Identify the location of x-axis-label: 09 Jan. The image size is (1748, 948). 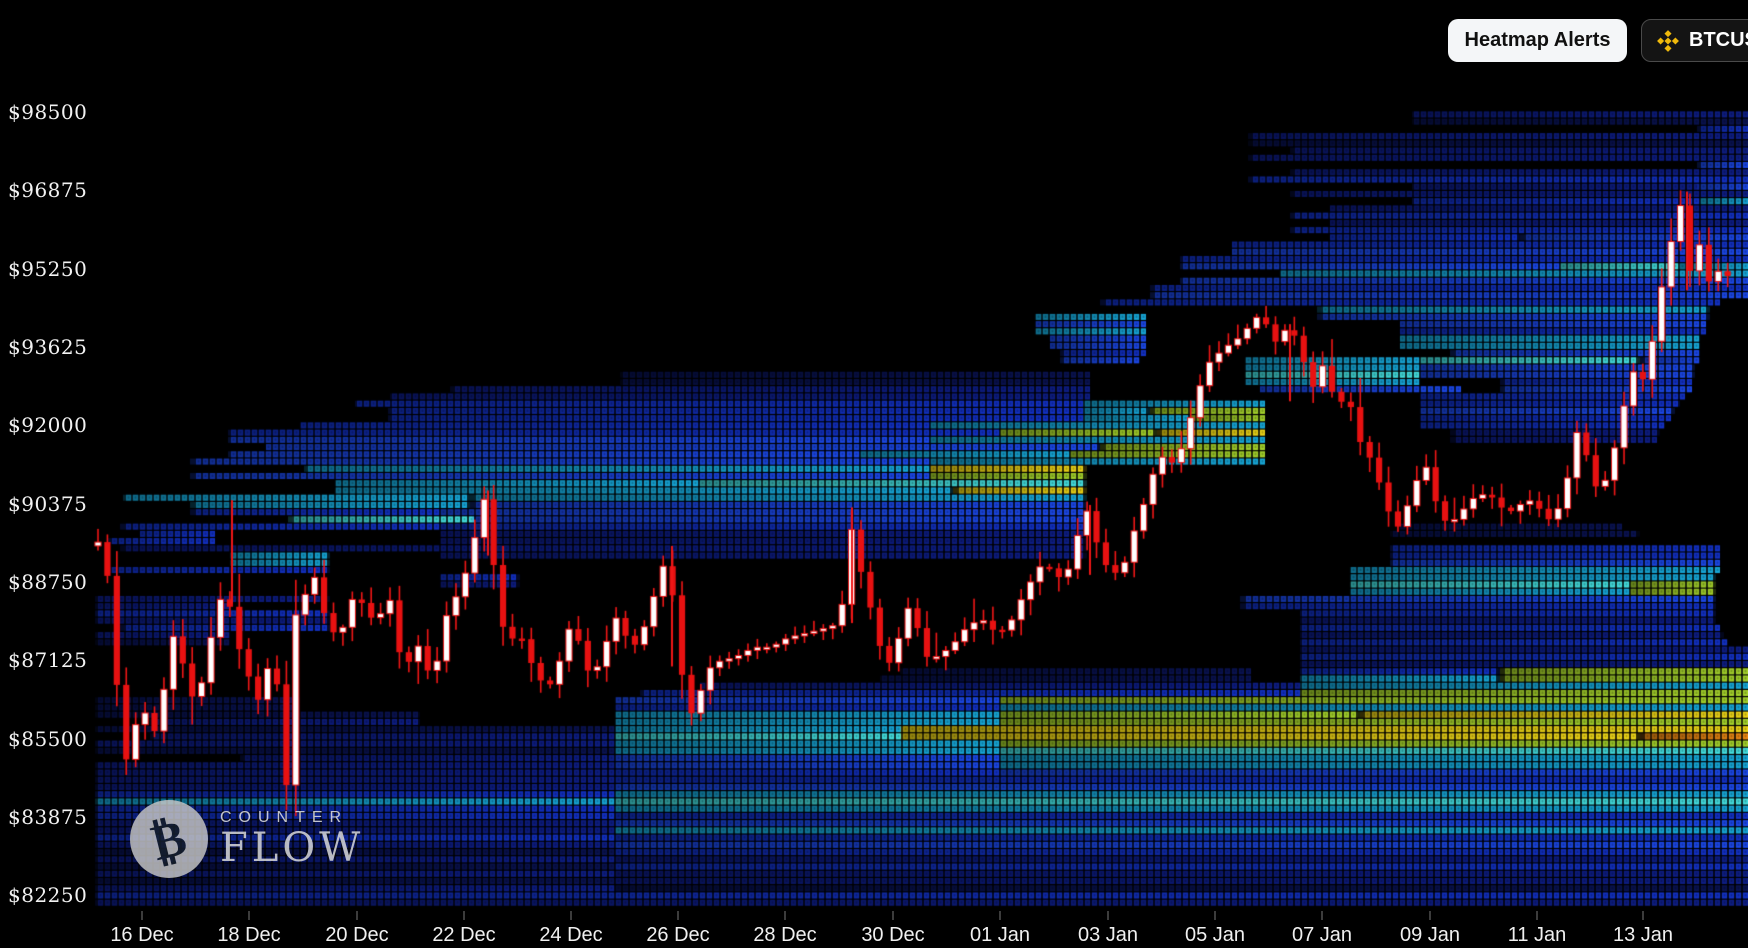
(1430, 935).